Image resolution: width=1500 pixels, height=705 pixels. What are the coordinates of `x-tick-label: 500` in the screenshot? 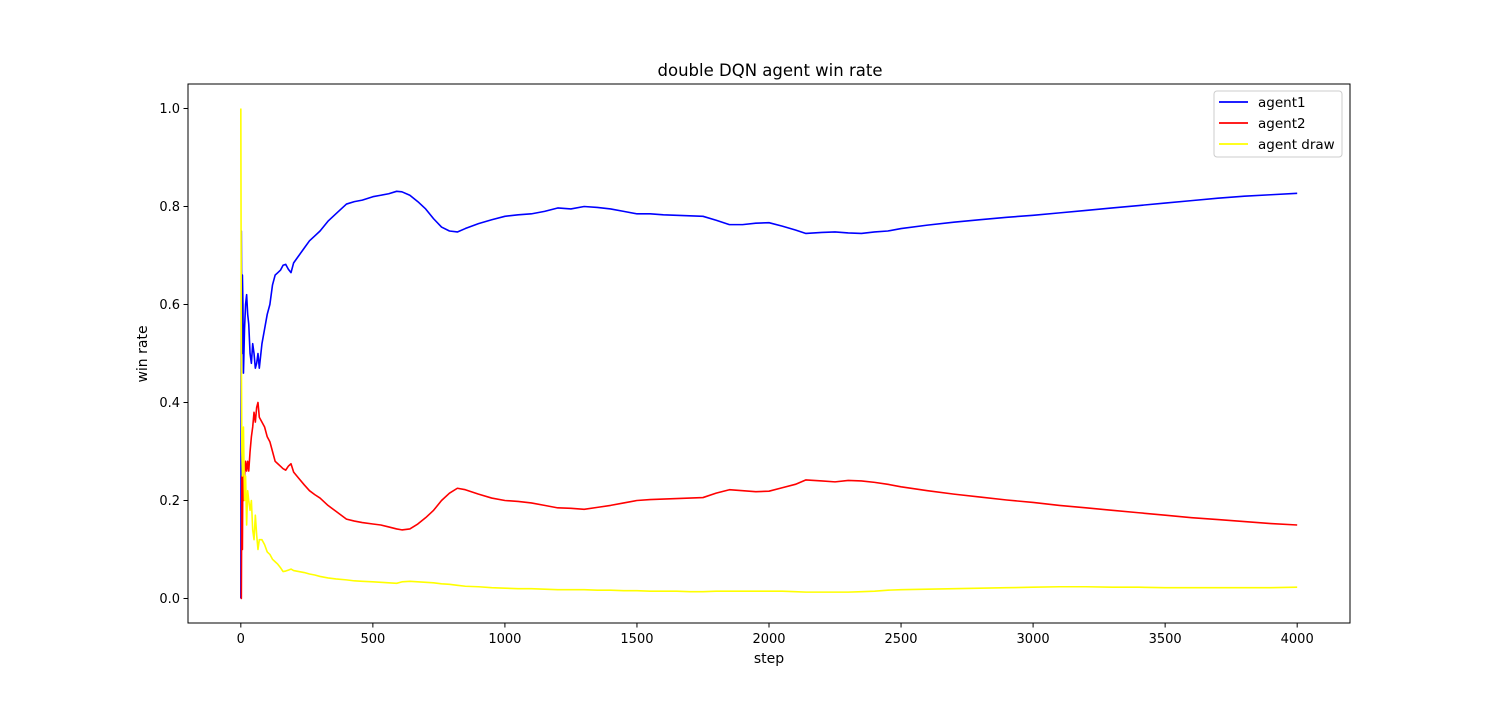 It's located at (372, 639).